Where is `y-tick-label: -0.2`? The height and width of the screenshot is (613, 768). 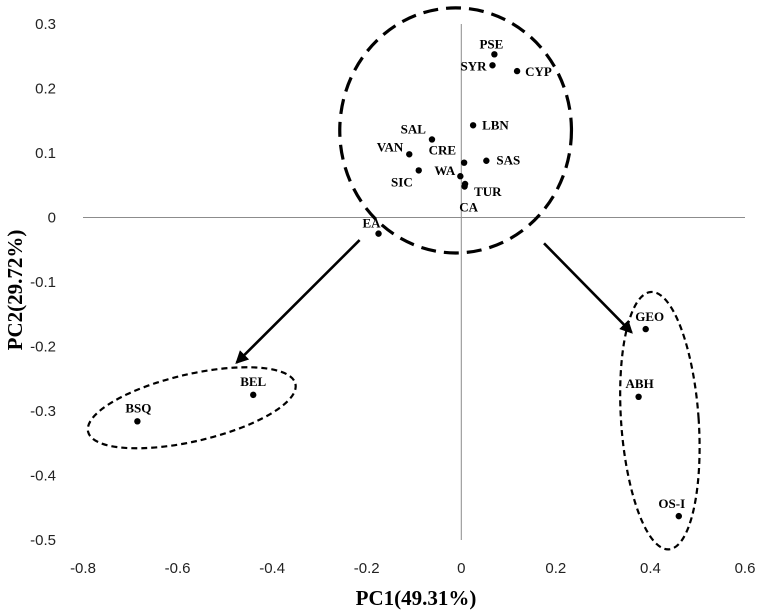
y-tick-label: -0.2 is located at coordinates (43, 347).